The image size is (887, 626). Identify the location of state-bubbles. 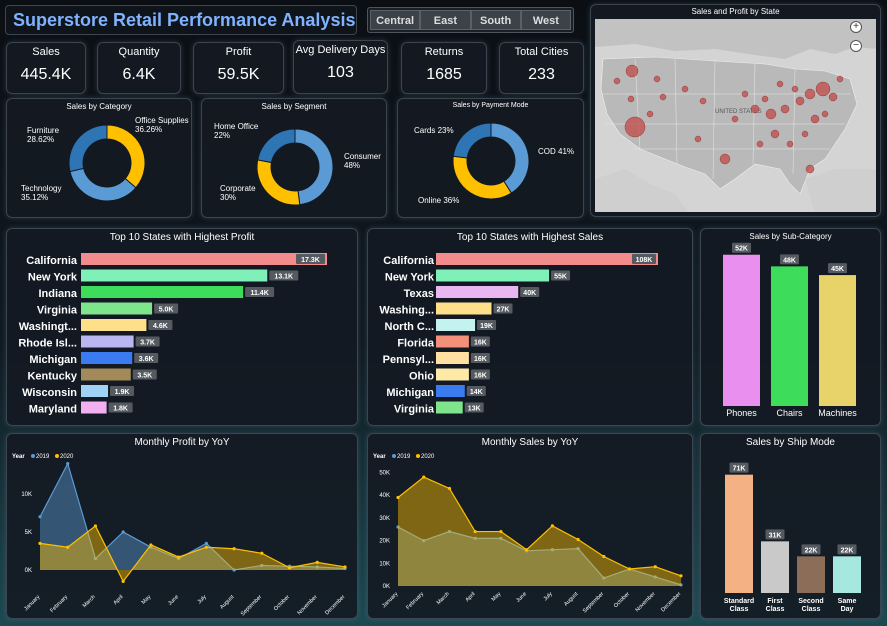
(728, 119).